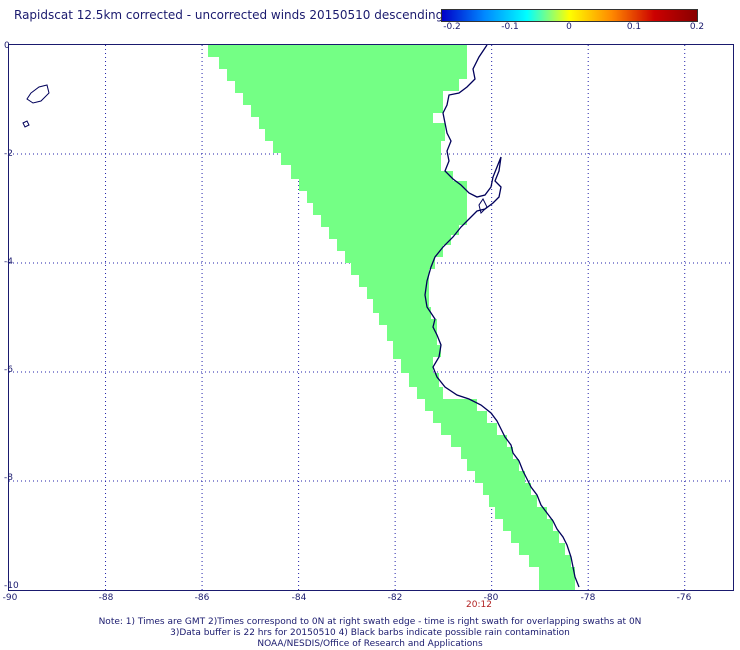  I want to click on colorbar-label-01: 0.1, so click(634, 27).